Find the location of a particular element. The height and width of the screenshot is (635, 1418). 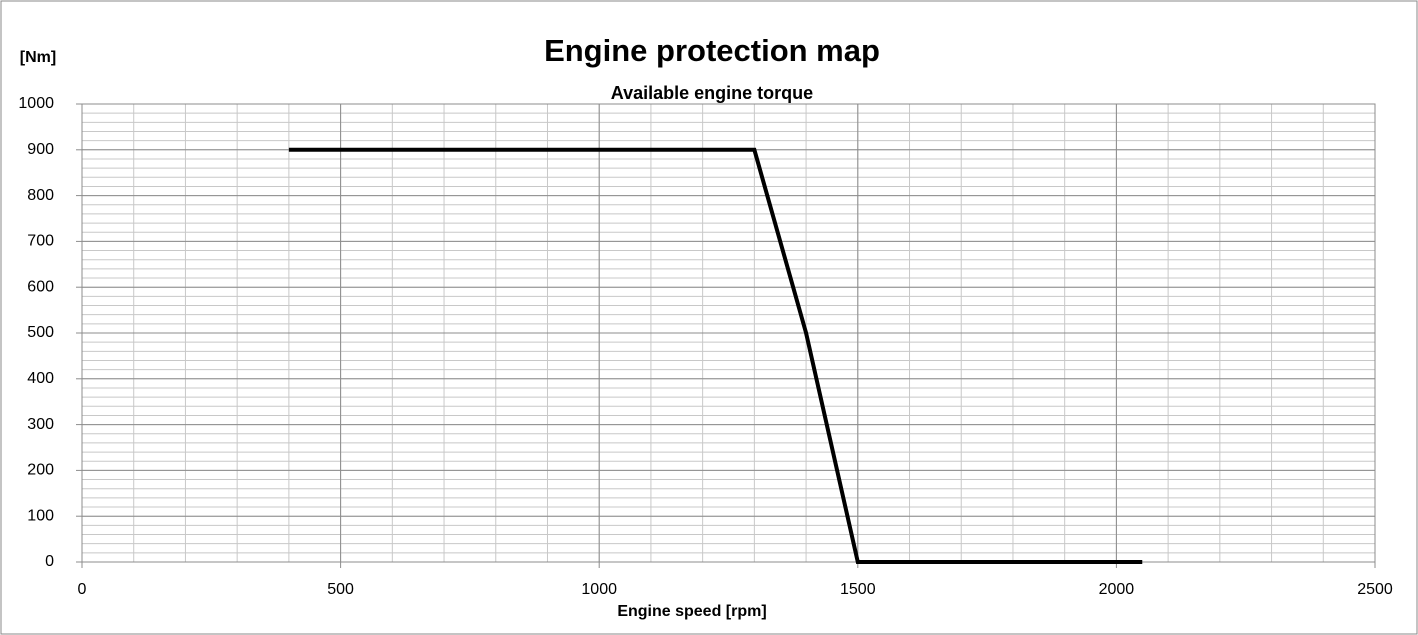

y-tick-label: 0 is located at coordinates (49, 561).